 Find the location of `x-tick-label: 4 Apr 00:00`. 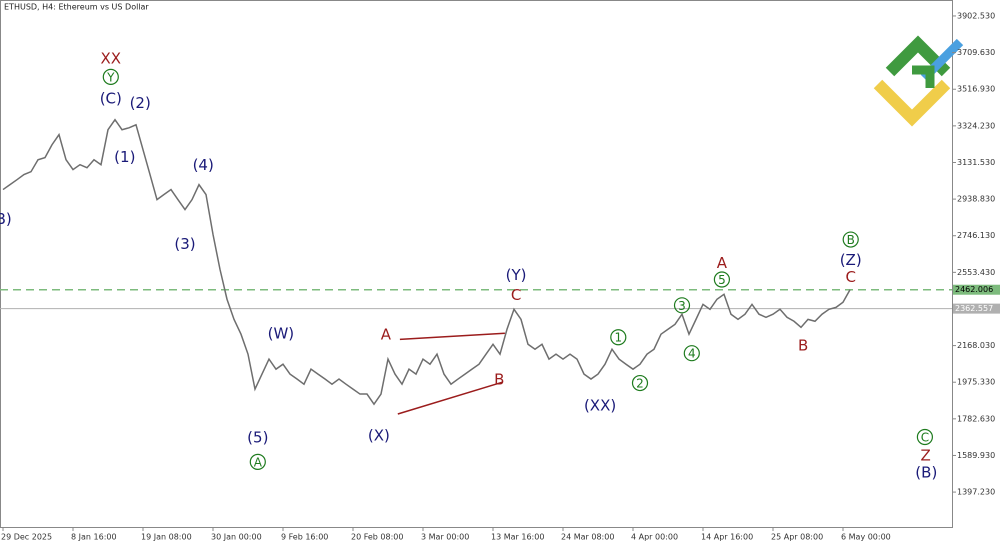

x-tick-label: 4 Apr 00:00 is located at coordinates (654, 537).